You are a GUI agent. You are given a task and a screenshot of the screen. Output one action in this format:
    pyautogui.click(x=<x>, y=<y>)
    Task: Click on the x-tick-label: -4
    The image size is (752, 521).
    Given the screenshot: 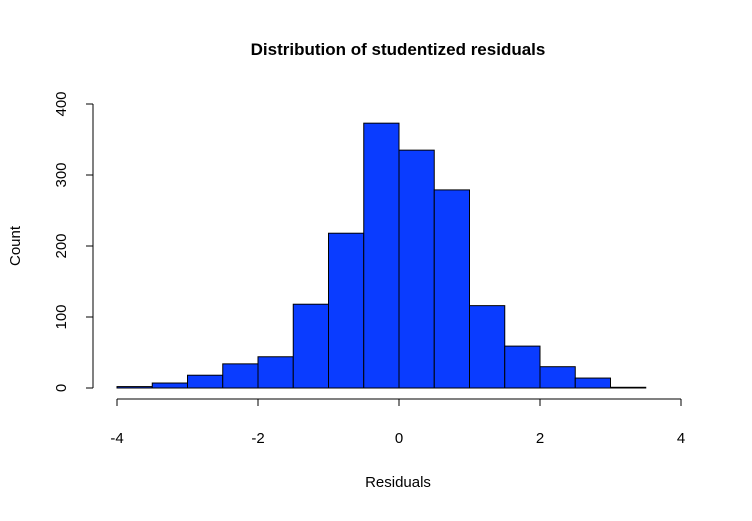 What is the action you would take?
    pyautogui.click(x=116, y=438)
    